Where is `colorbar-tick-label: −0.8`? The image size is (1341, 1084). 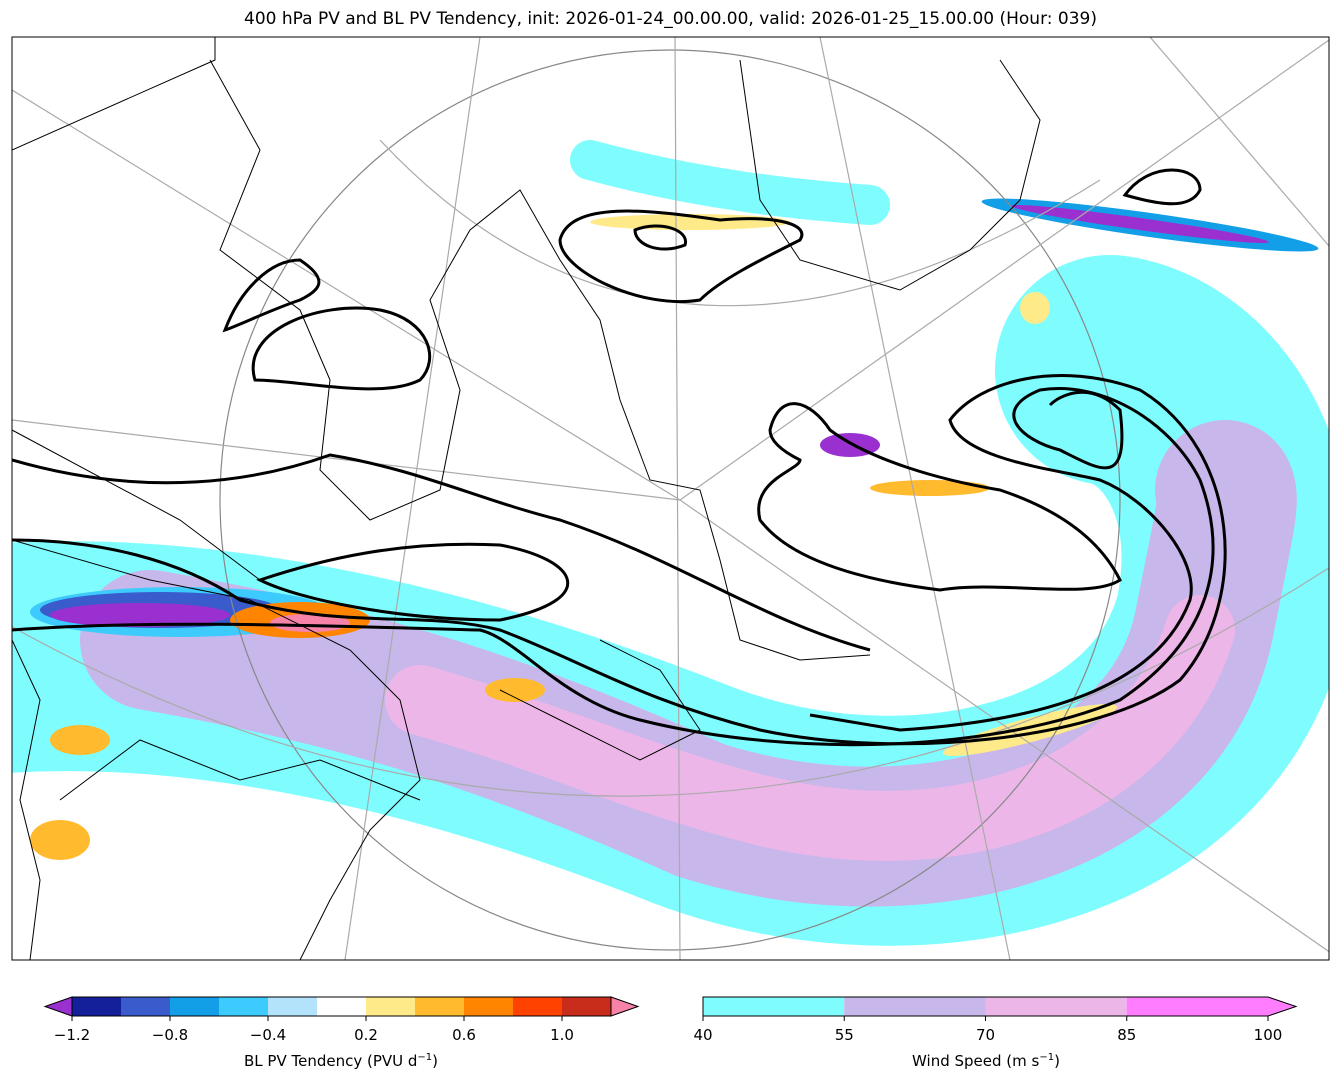 colorbar-tick-label: −0.8 is located at coordinates (170, 1035).